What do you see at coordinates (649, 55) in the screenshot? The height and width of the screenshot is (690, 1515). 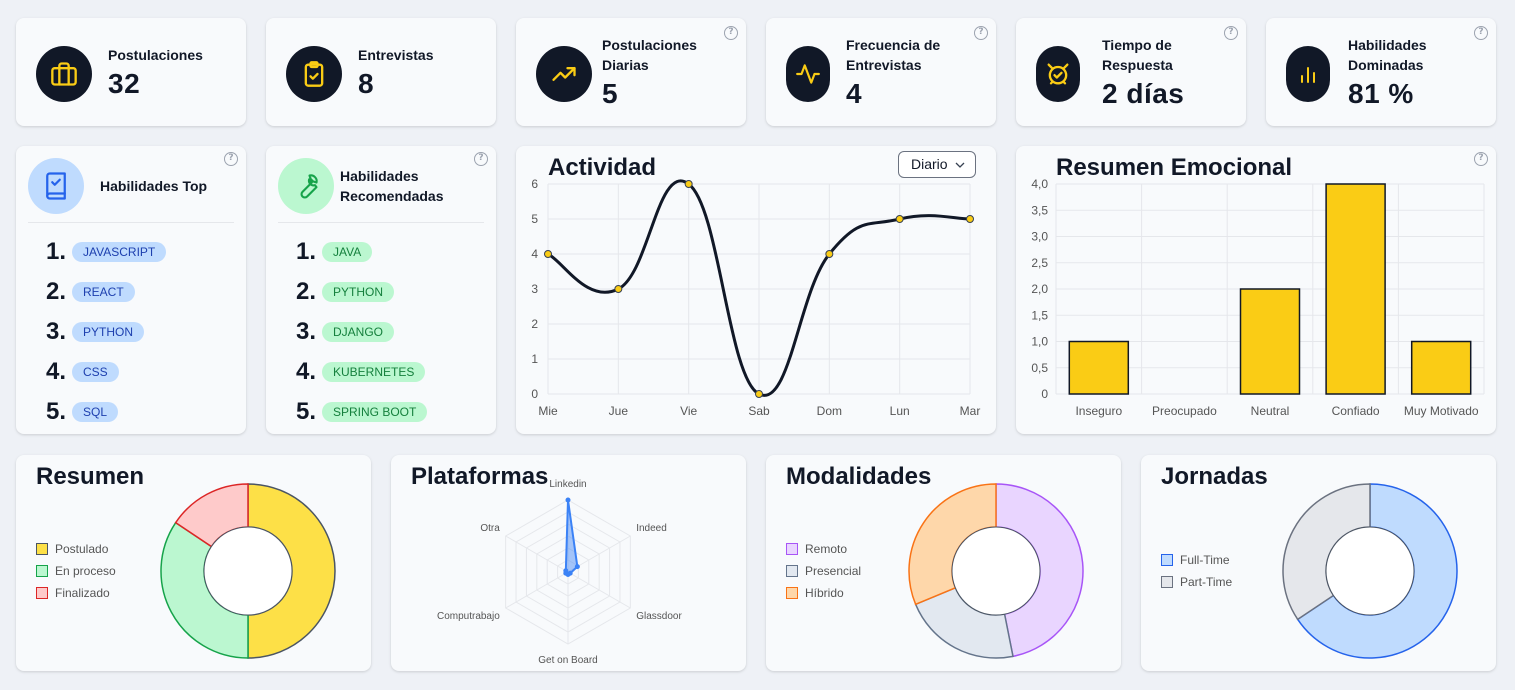 I see `stat-label: Postulaciones Diarias` at bounding box center [649, 55].